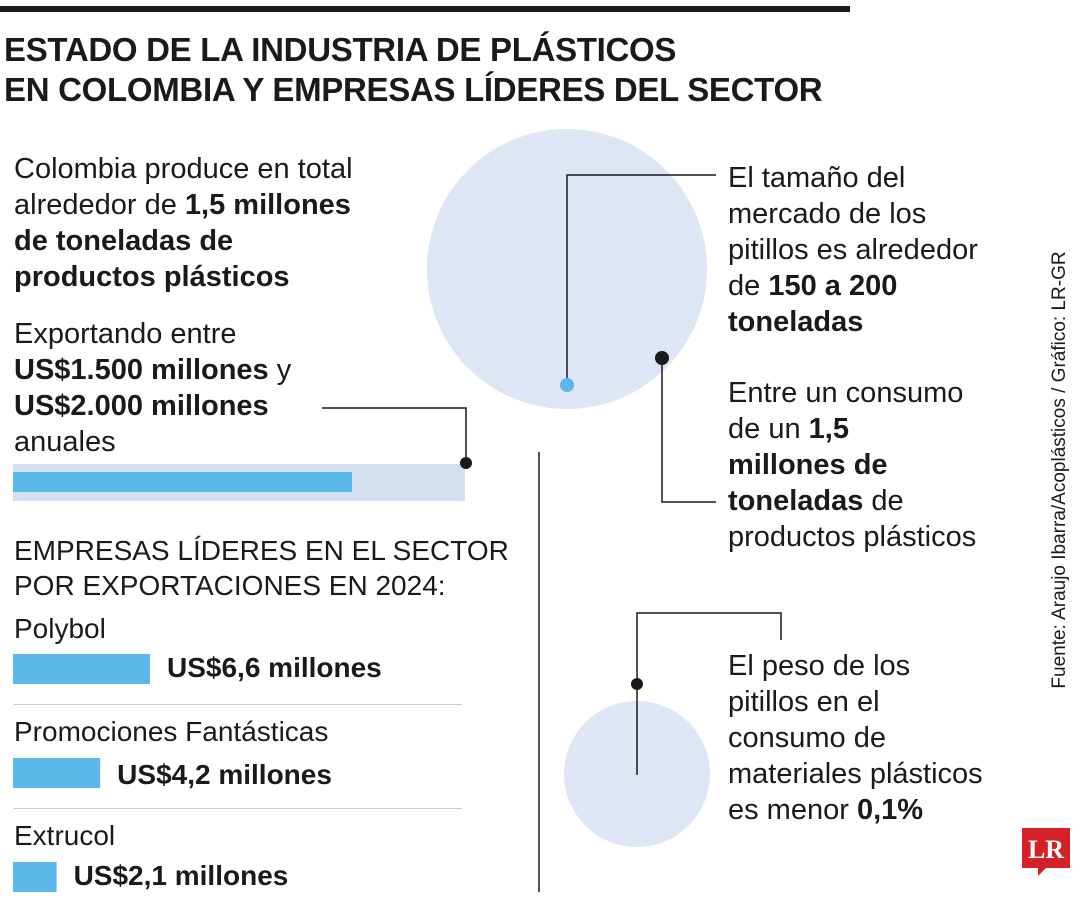  What do you see at coordinates (141, 370) in the screenshot?
I see `exports-min-value: US$1.500 millones` at bounding box center [141, 370].